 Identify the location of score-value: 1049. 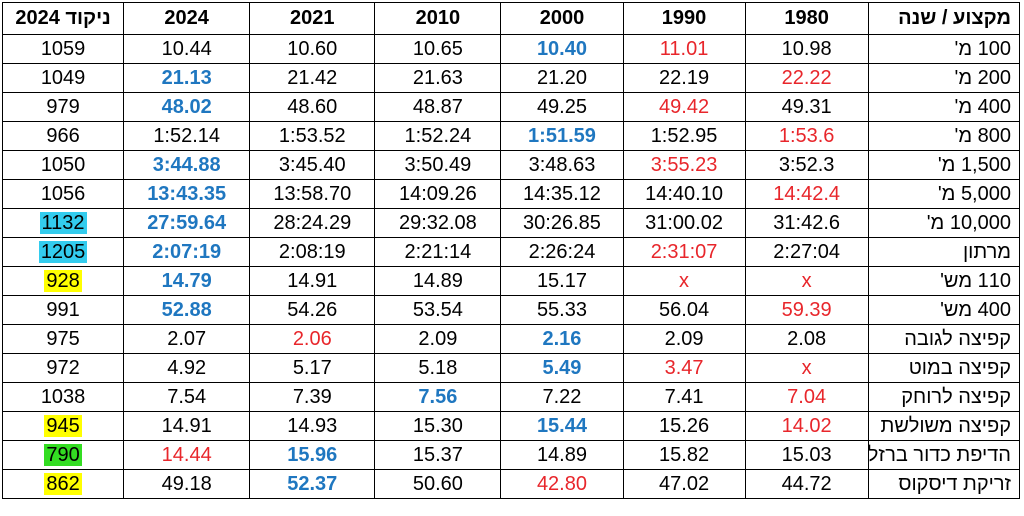
(63, 77).